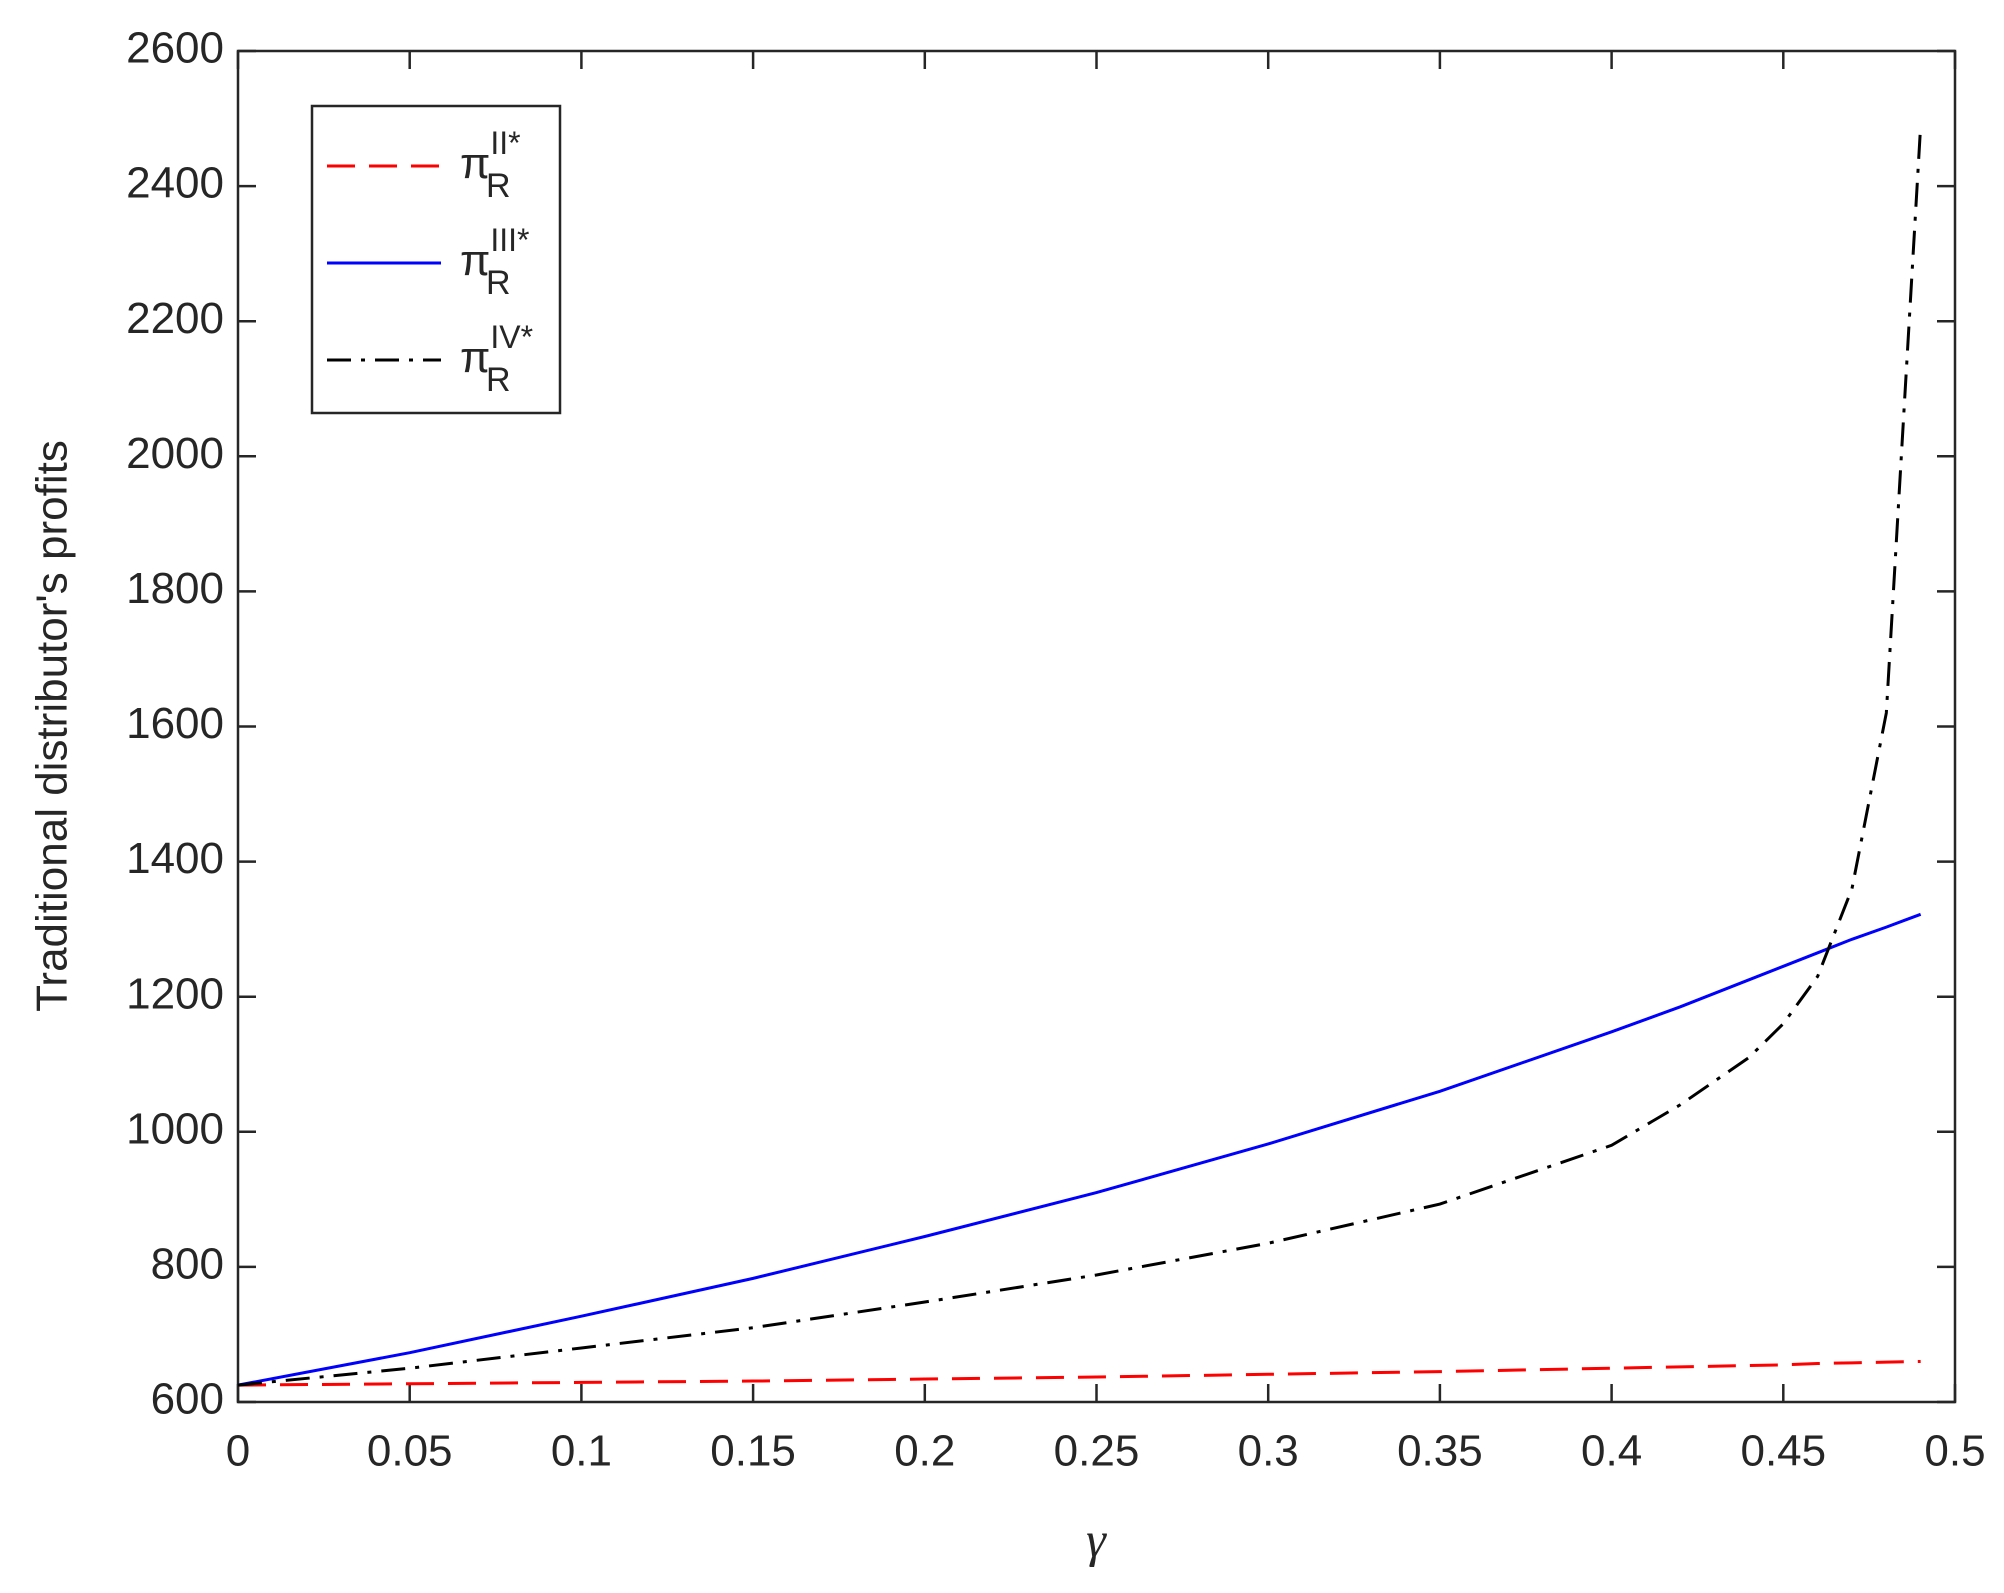 The height and width of the screenshot is (1593, 2004). What do you see at coordinates (187, 1264) in the screenshot?
I see `y-tick-label: 800` at bounding box center [187, 1264].